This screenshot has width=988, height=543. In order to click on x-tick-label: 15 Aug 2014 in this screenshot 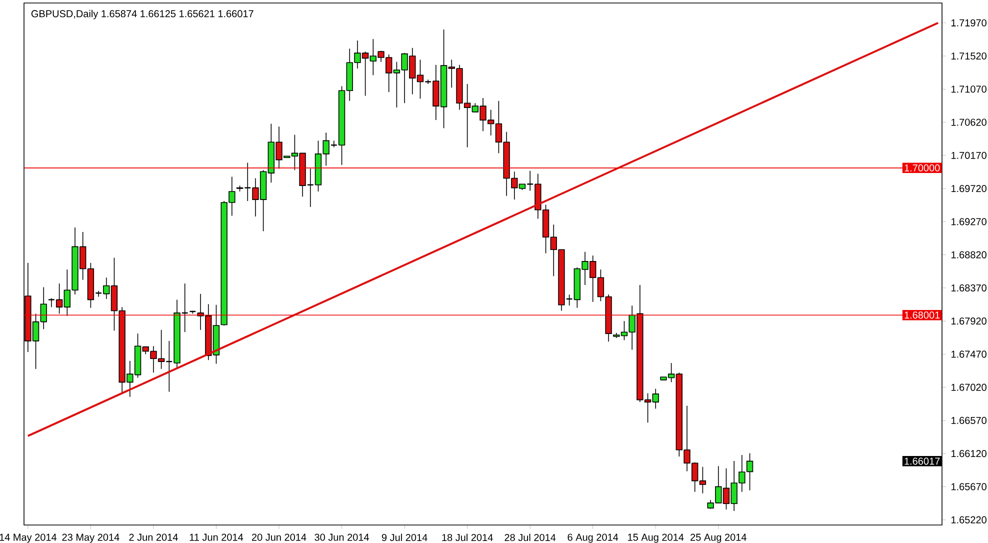, I will do `click(656, 538)`.